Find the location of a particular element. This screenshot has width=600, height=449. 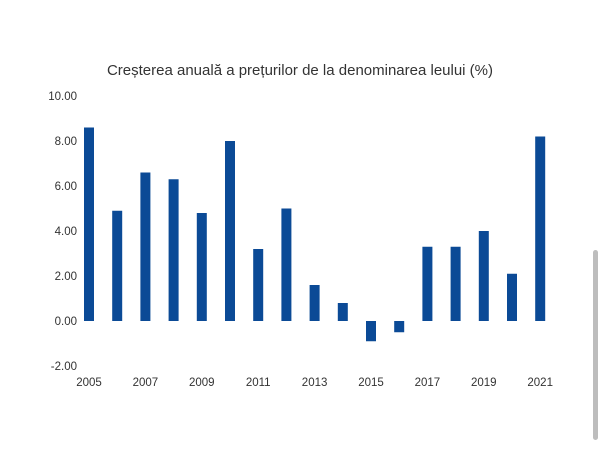

bar-2008 is located at coordinates (173, 250).